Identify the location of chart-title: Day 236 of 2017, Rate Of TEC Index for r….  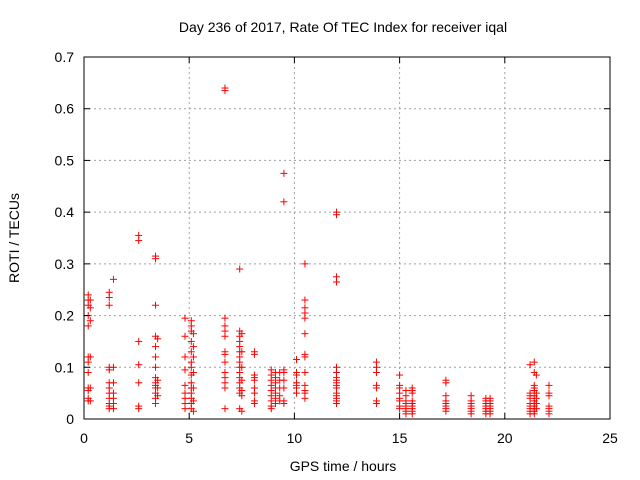
(343, 27).